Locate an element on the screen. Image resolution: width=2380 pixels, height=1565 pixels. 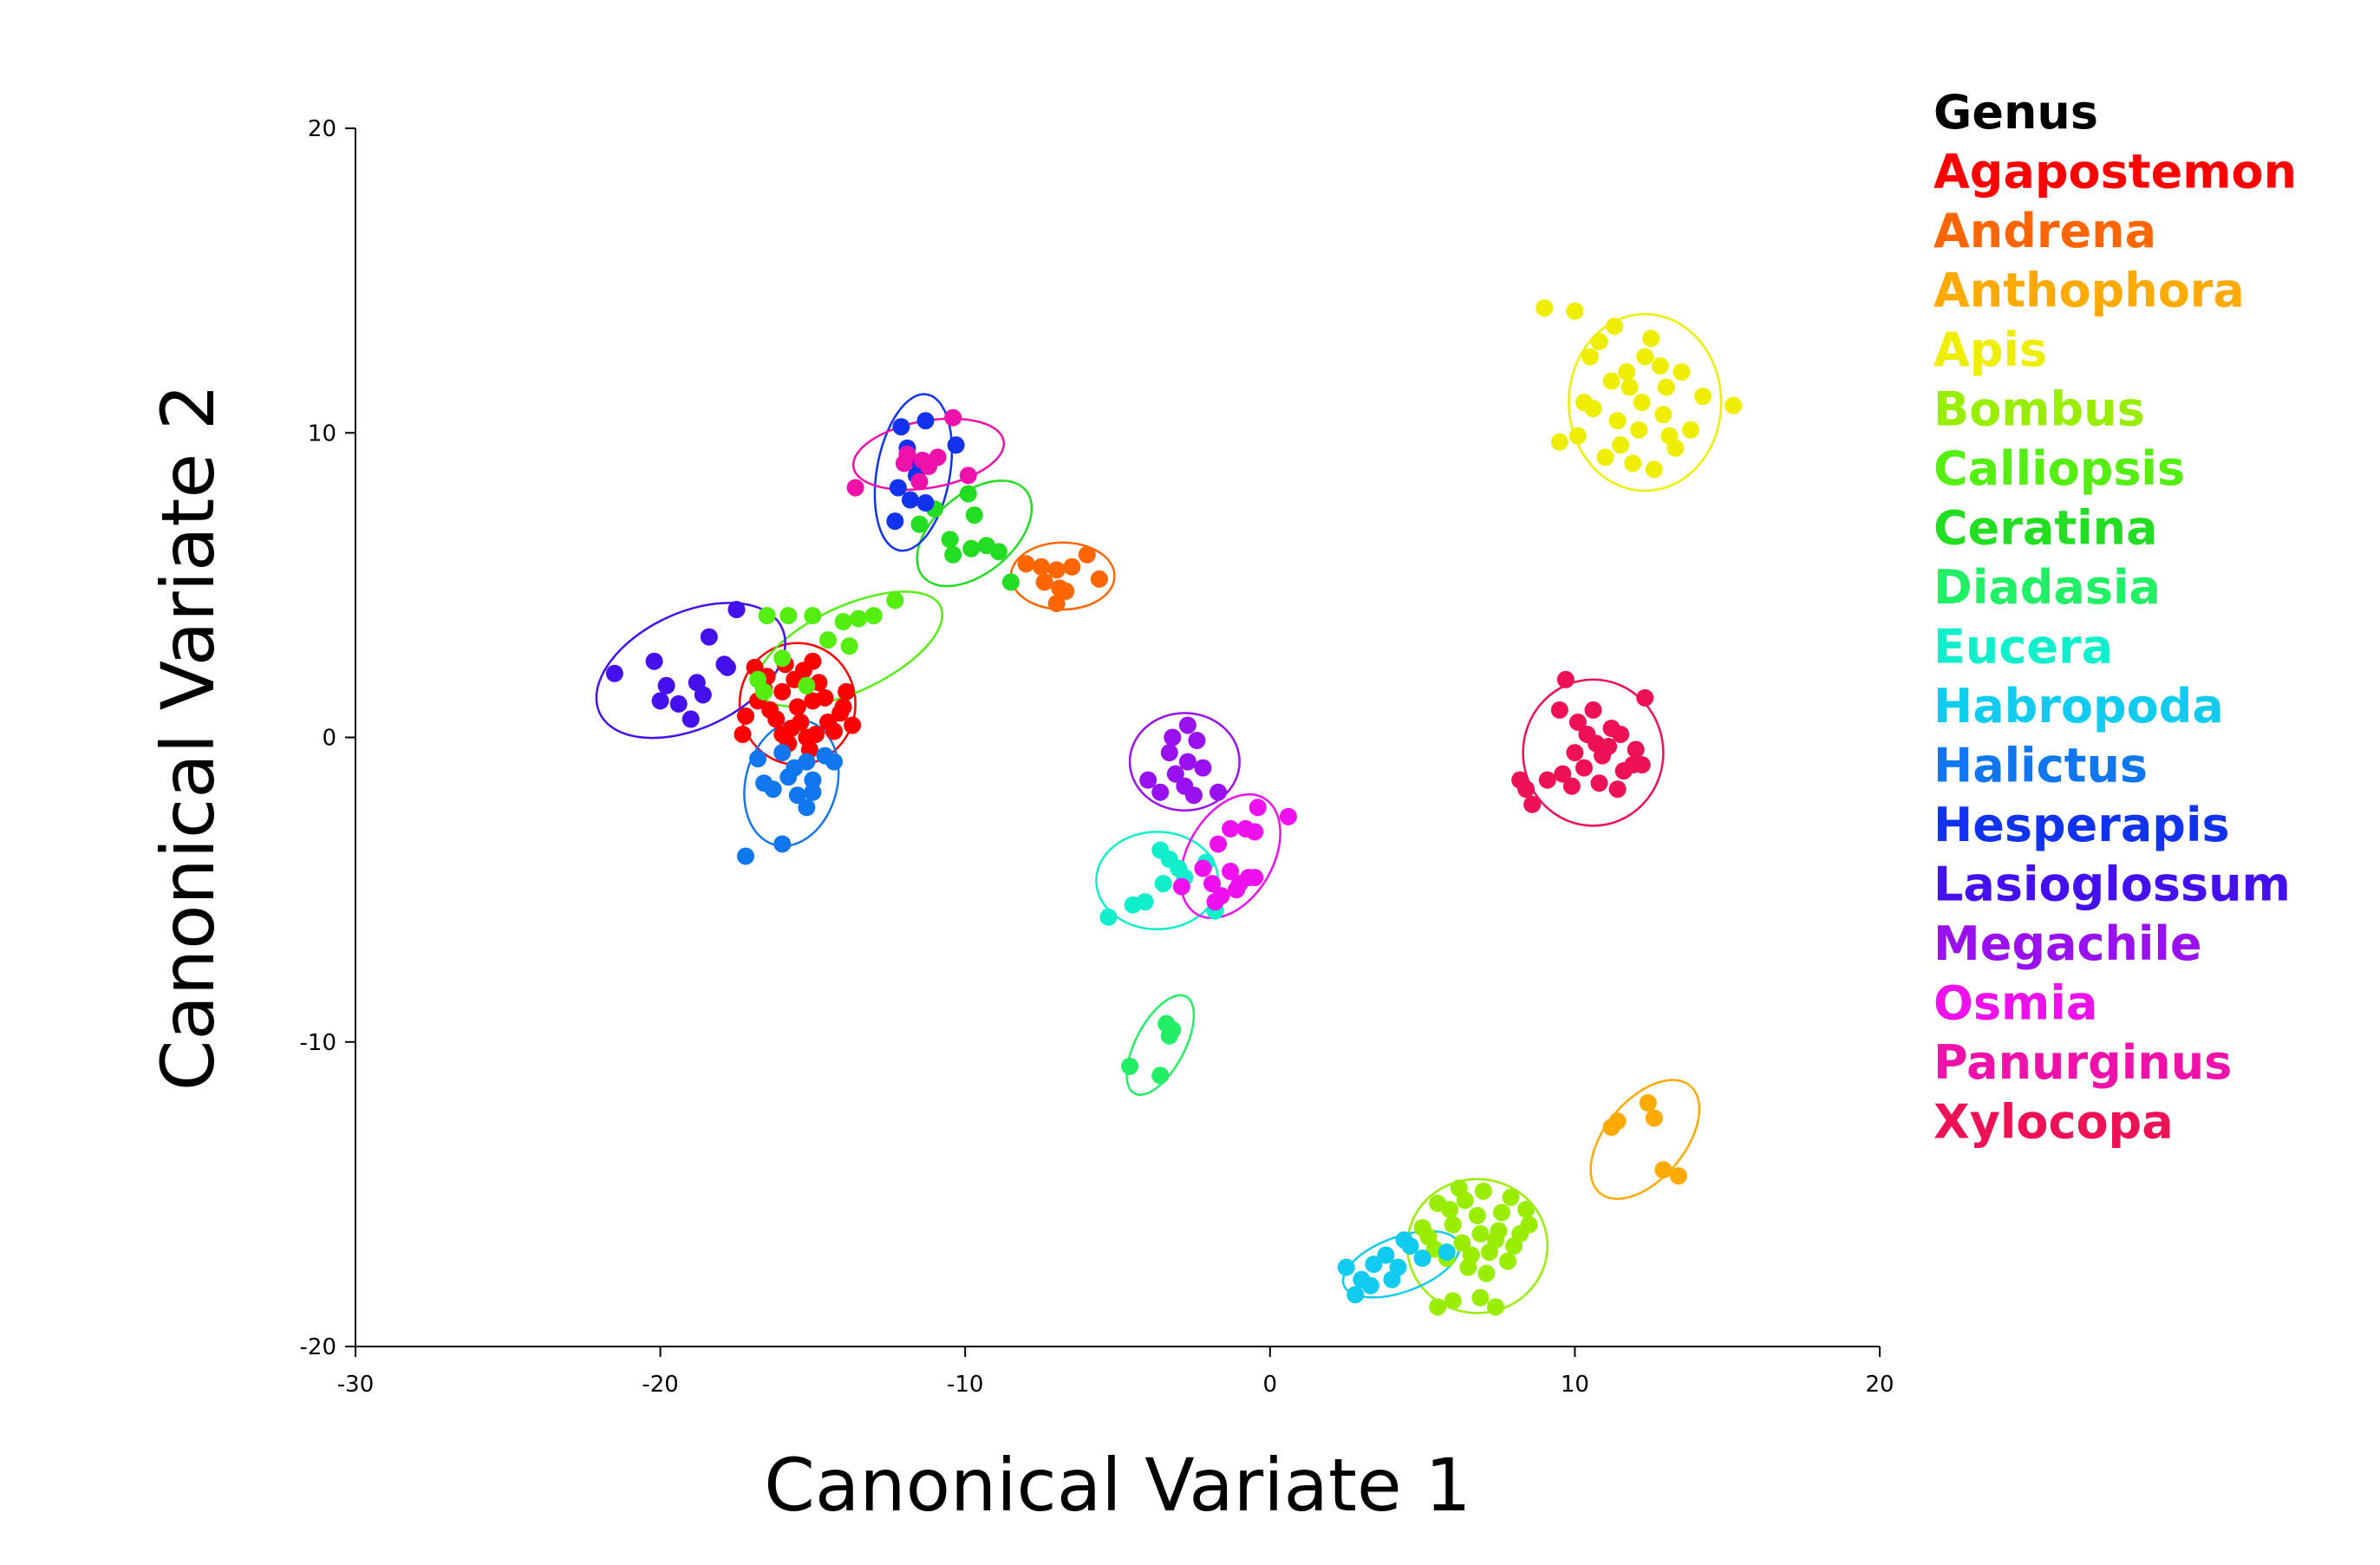
ellipse-lasioglossum is located at coordinates (690, 671).